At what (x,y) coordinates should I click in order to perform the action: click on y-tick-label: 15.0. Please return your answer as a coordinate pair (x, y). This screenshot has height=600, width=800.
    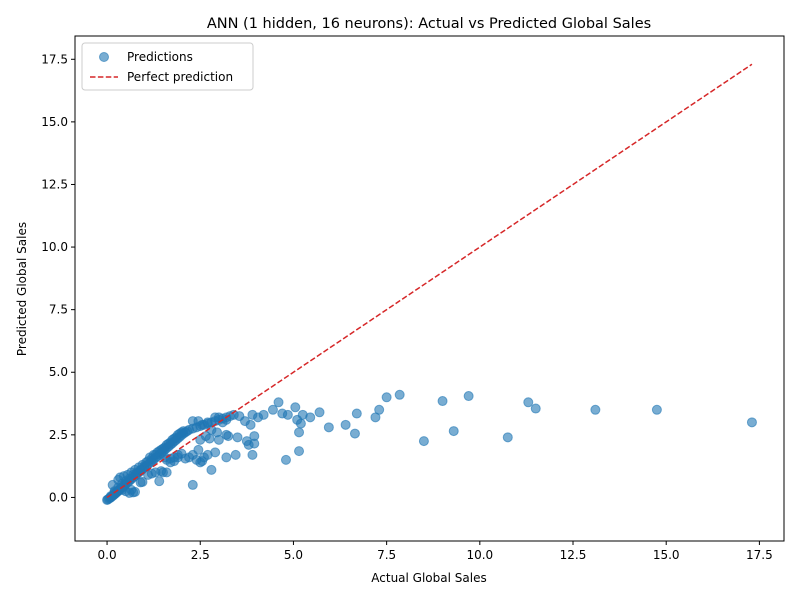
    Looking at the image, I should click on (54, 122).